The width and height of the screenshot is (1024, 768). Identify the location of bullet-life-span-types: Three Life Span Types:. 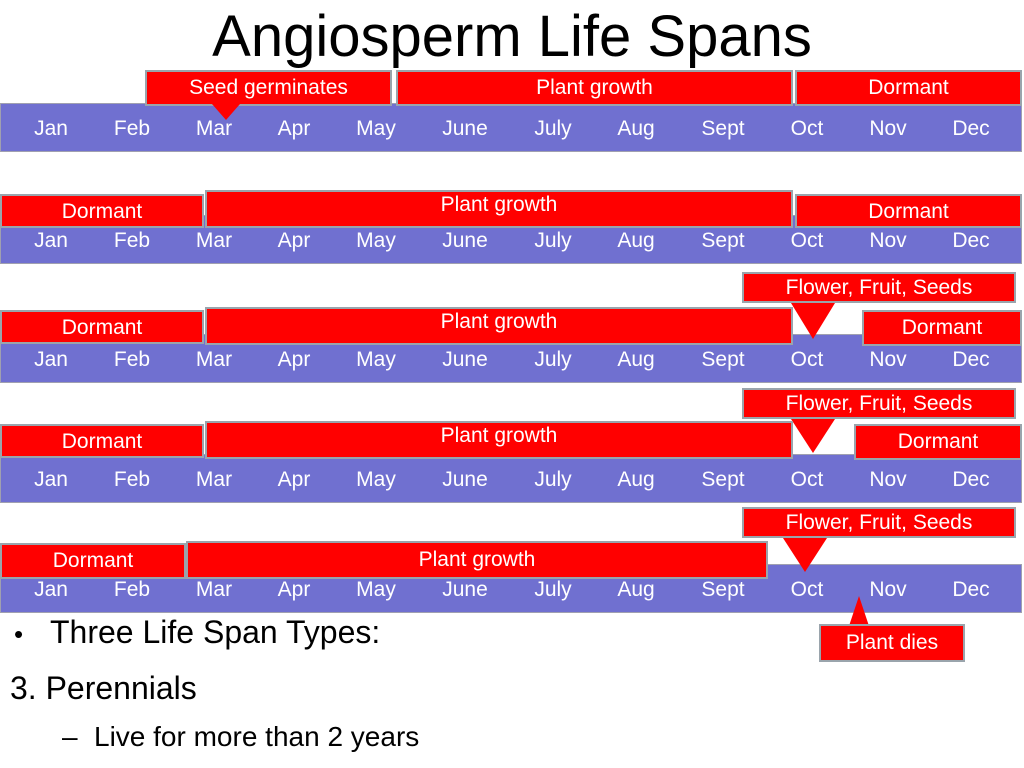
(215, 632).